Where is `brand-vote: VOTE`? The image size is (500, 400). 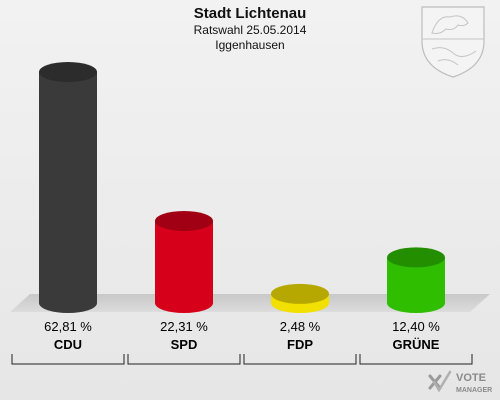
brand-vote: VOTE is located at coordinates (471, 378).